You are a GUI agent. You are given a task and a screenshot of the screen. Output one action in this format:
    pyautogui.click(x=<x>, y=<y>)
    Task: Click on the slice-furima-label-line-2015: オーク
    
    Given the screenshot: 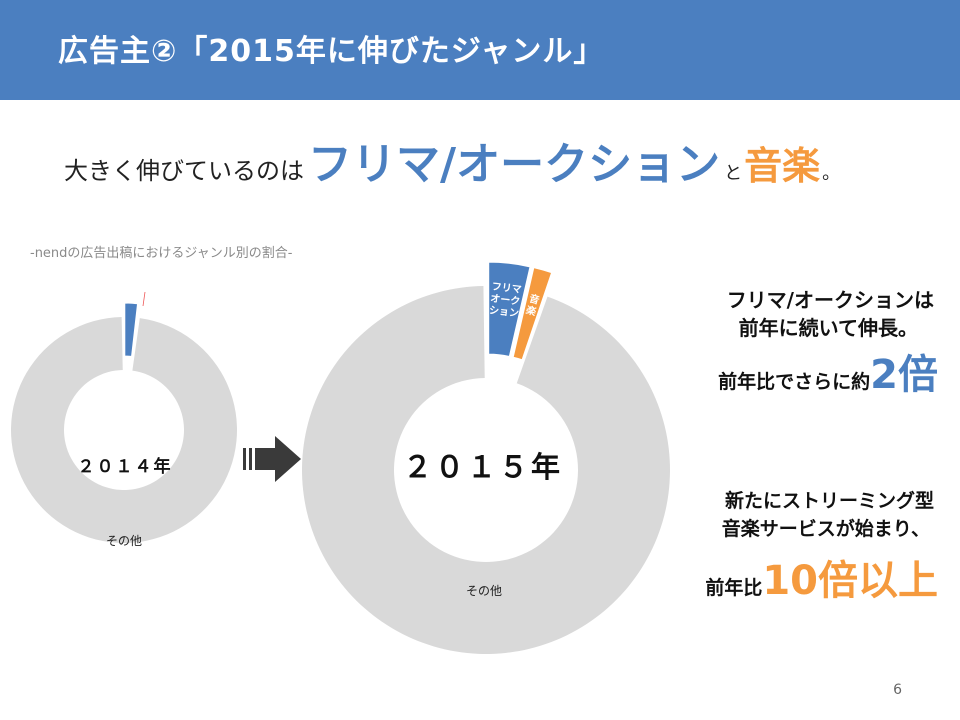 What is the action you would take?
    pyautogui.click(x=505, y=299)
    